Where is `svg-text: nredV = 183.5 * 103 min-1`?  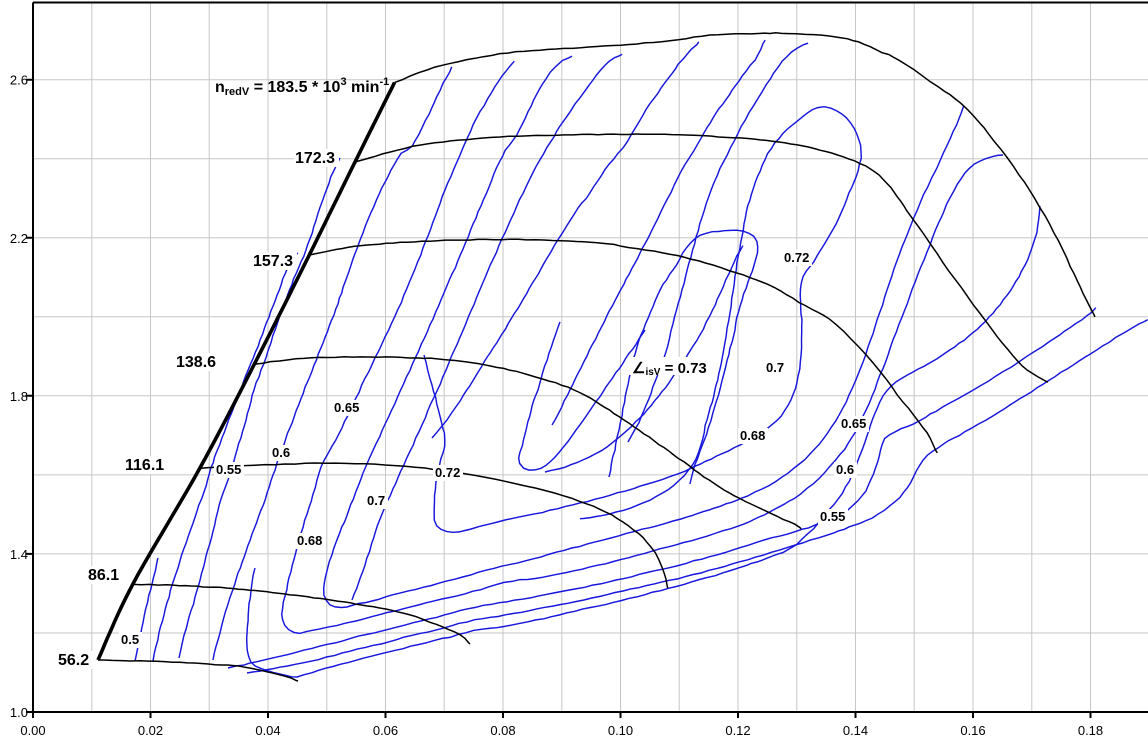
svg-text: nredV = 183.5 * 103 min-1 is located at coordinates (302, 87).